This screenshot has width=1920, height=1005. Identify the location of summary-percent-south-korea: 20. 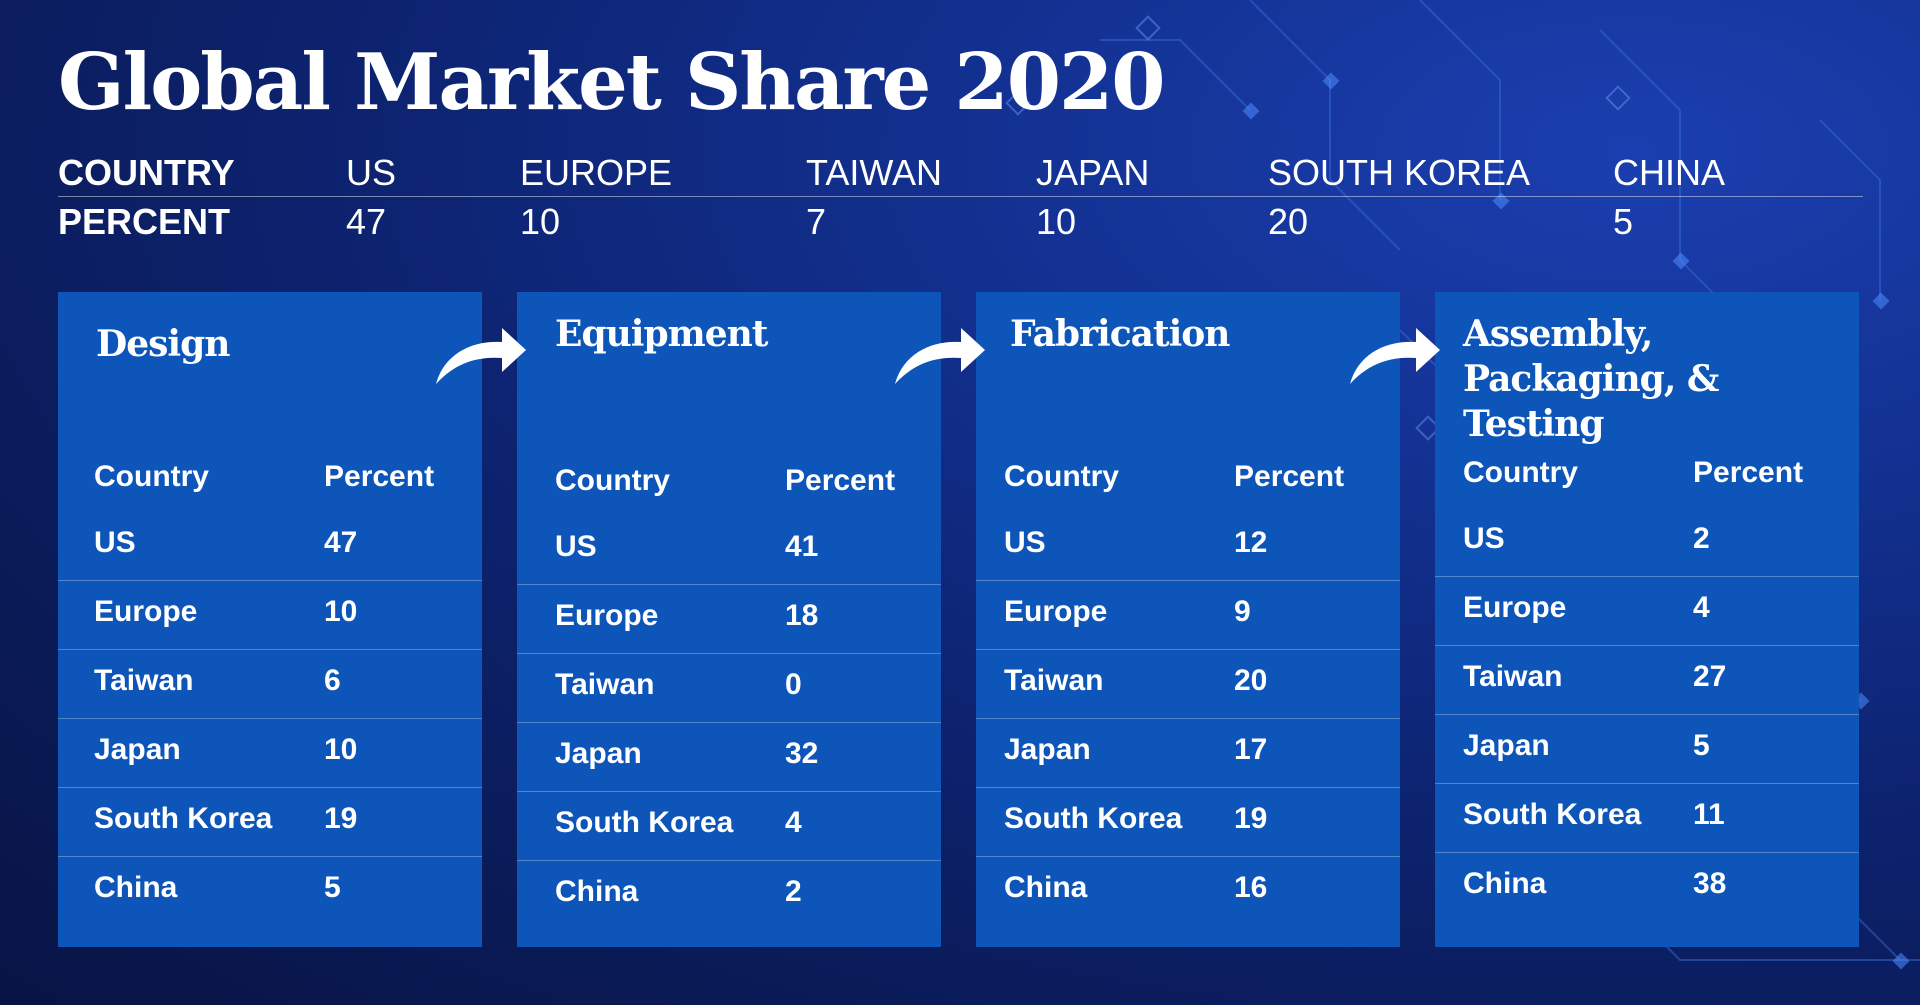
(1288, 221).